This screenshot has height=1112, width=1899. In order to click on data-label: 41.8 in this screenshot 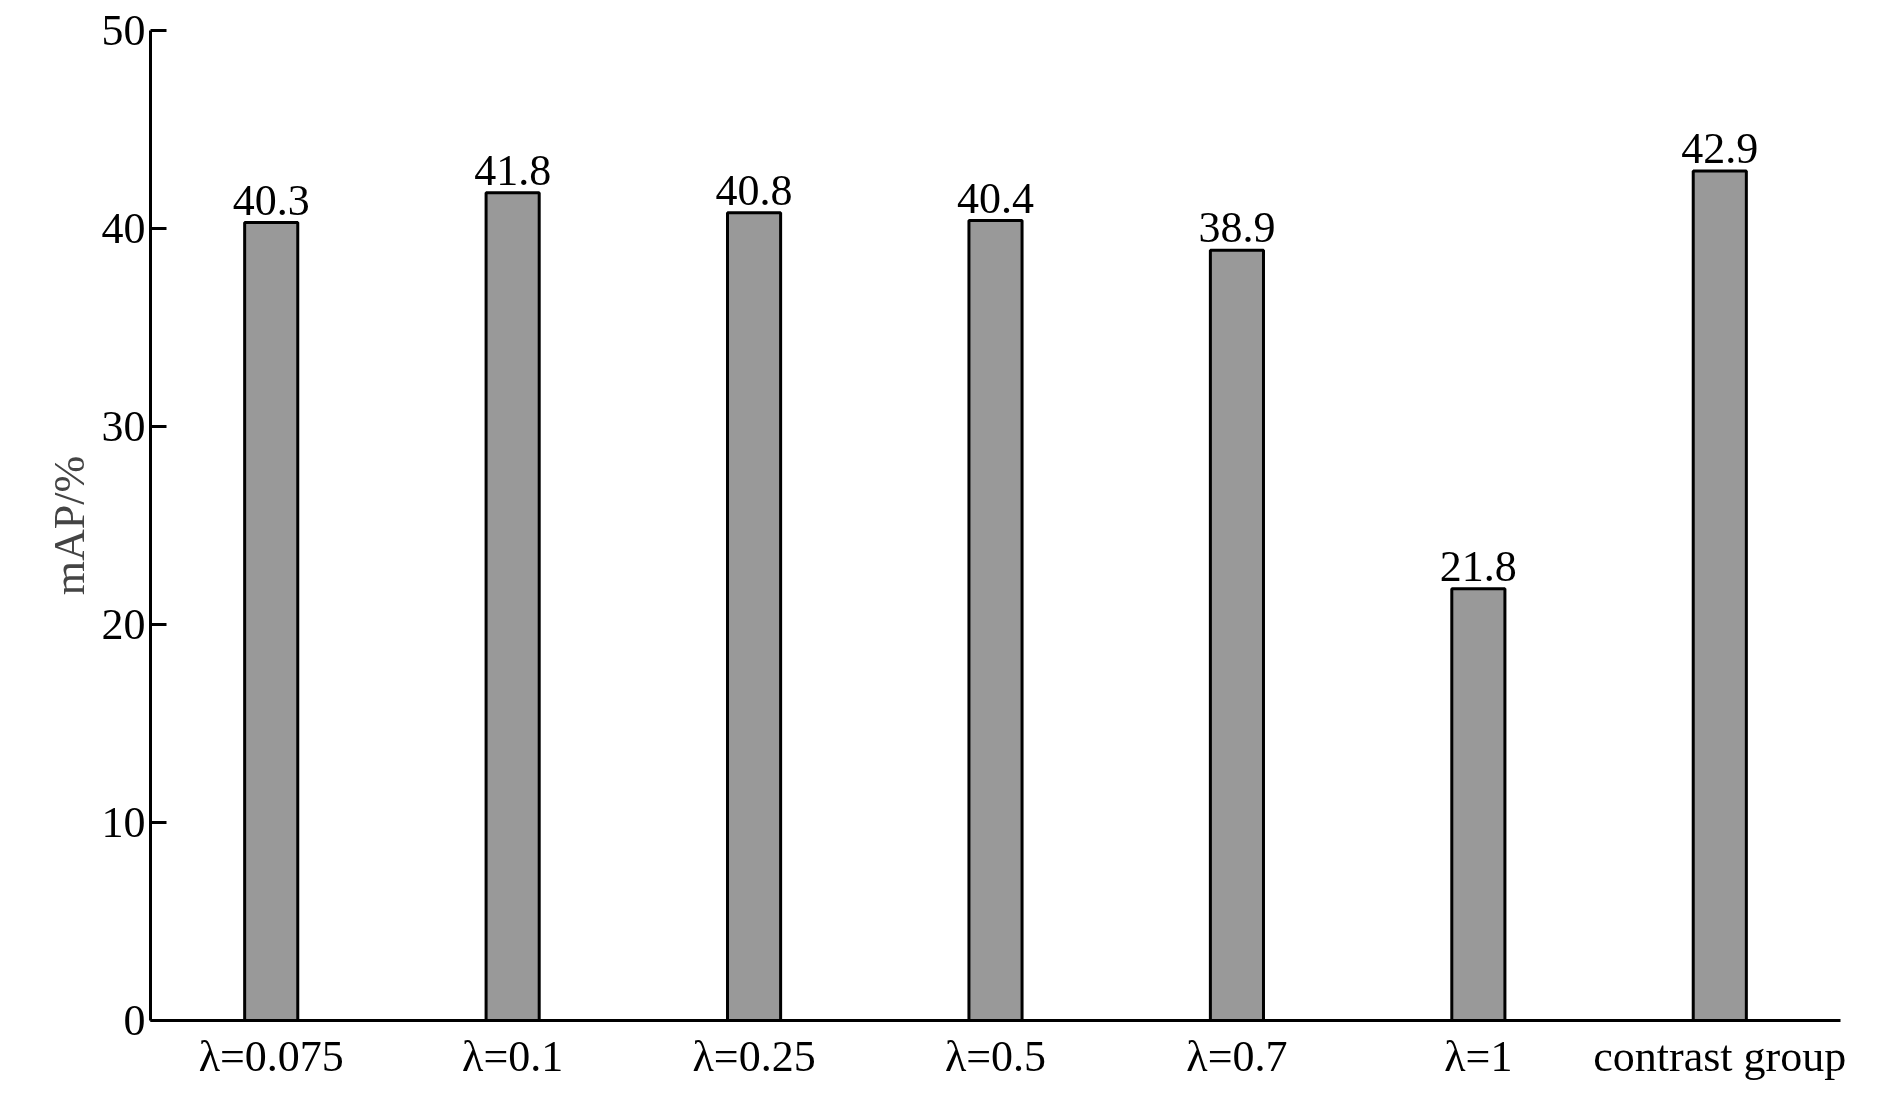, I will do `click(513, 170)`.